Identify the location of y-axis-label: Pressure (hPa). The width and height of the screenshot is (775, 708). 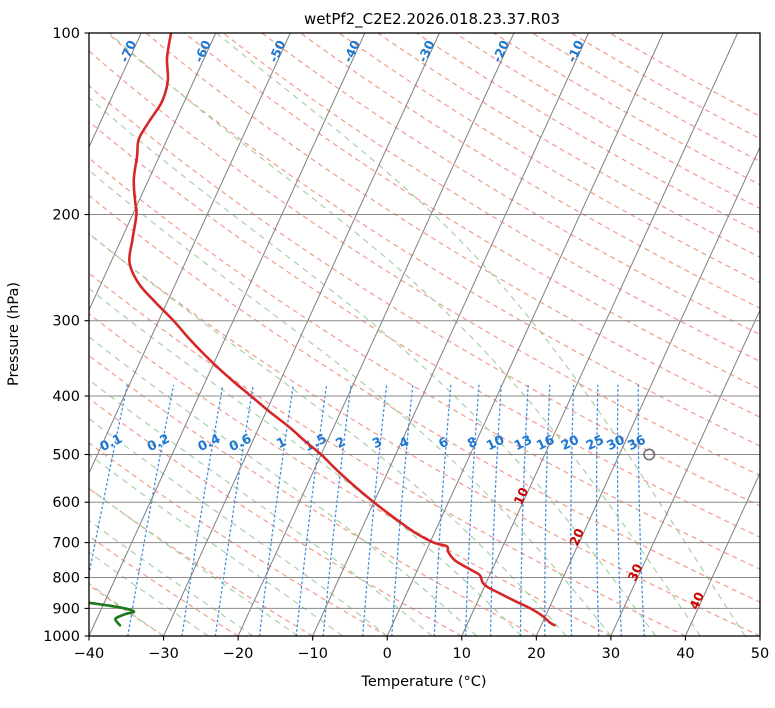
(14, 334).